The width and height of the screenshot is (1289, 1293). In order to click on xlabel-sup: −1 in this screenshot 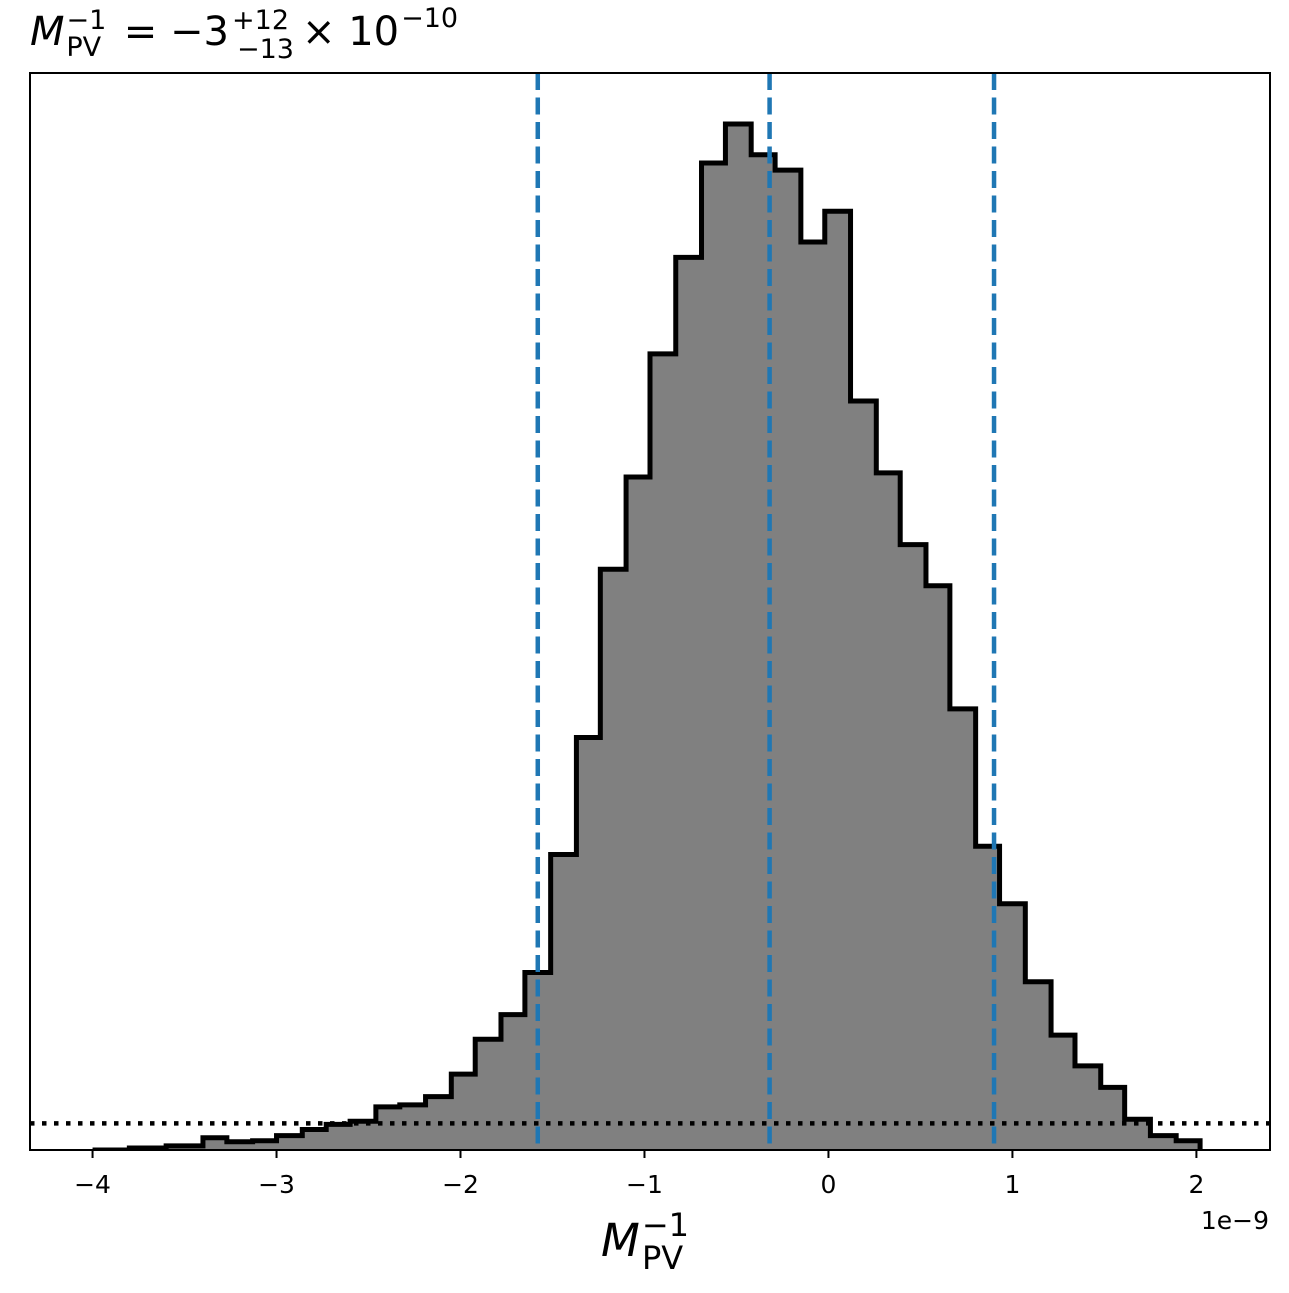, I will do `click(665, 1225)`.